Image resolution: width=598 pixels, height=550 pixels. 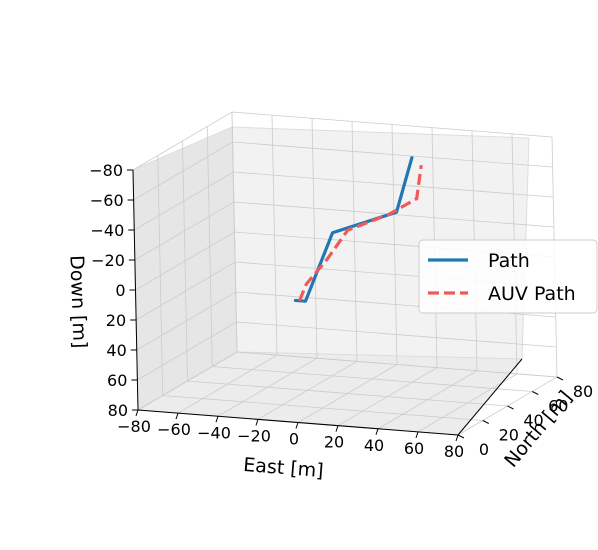 What do you see at coordinates (77, 302) in the screenshot?
I see `z-axis-title: Down [m]` at bounding box center [77, 302].